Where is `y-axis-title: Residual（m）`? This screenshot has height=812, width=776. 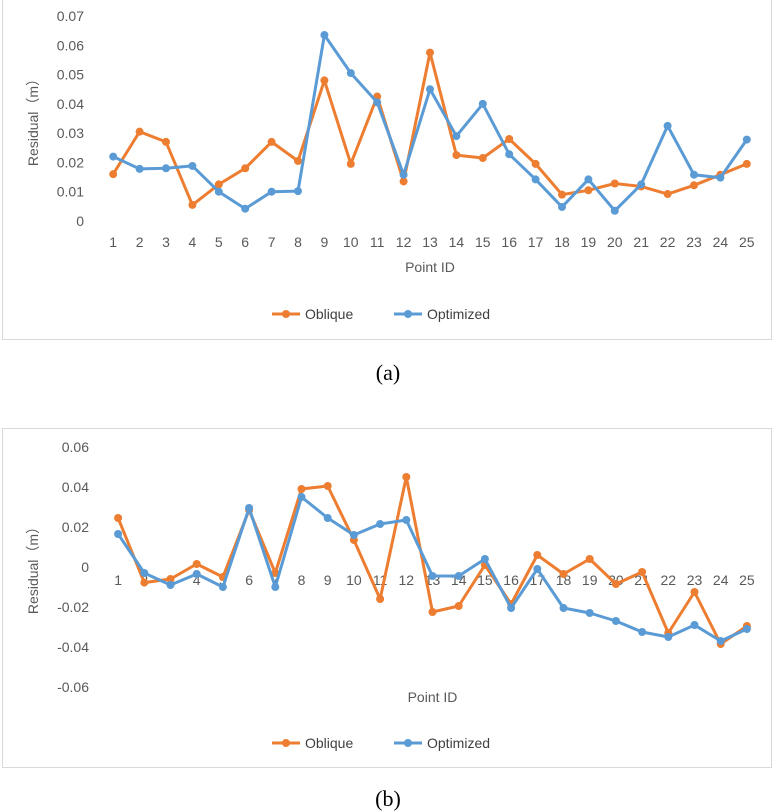 y-axis-title: Residual（m） is located at coordinates (33, 119).